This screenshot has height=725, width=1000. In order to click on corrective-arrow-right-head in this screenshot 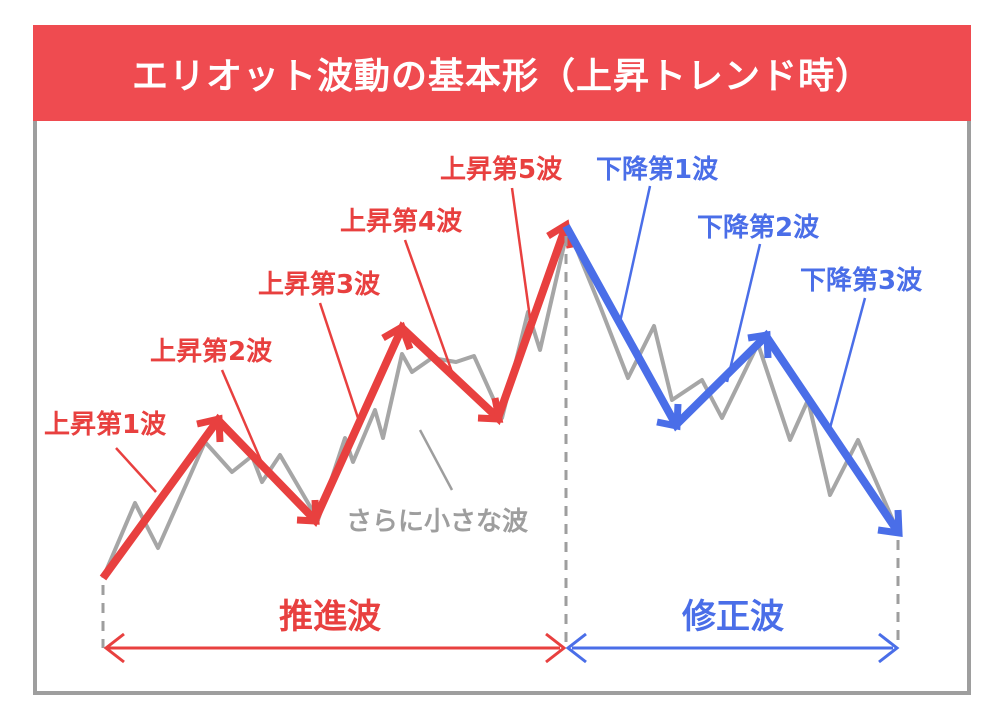, I will do `click(889, 648)`.